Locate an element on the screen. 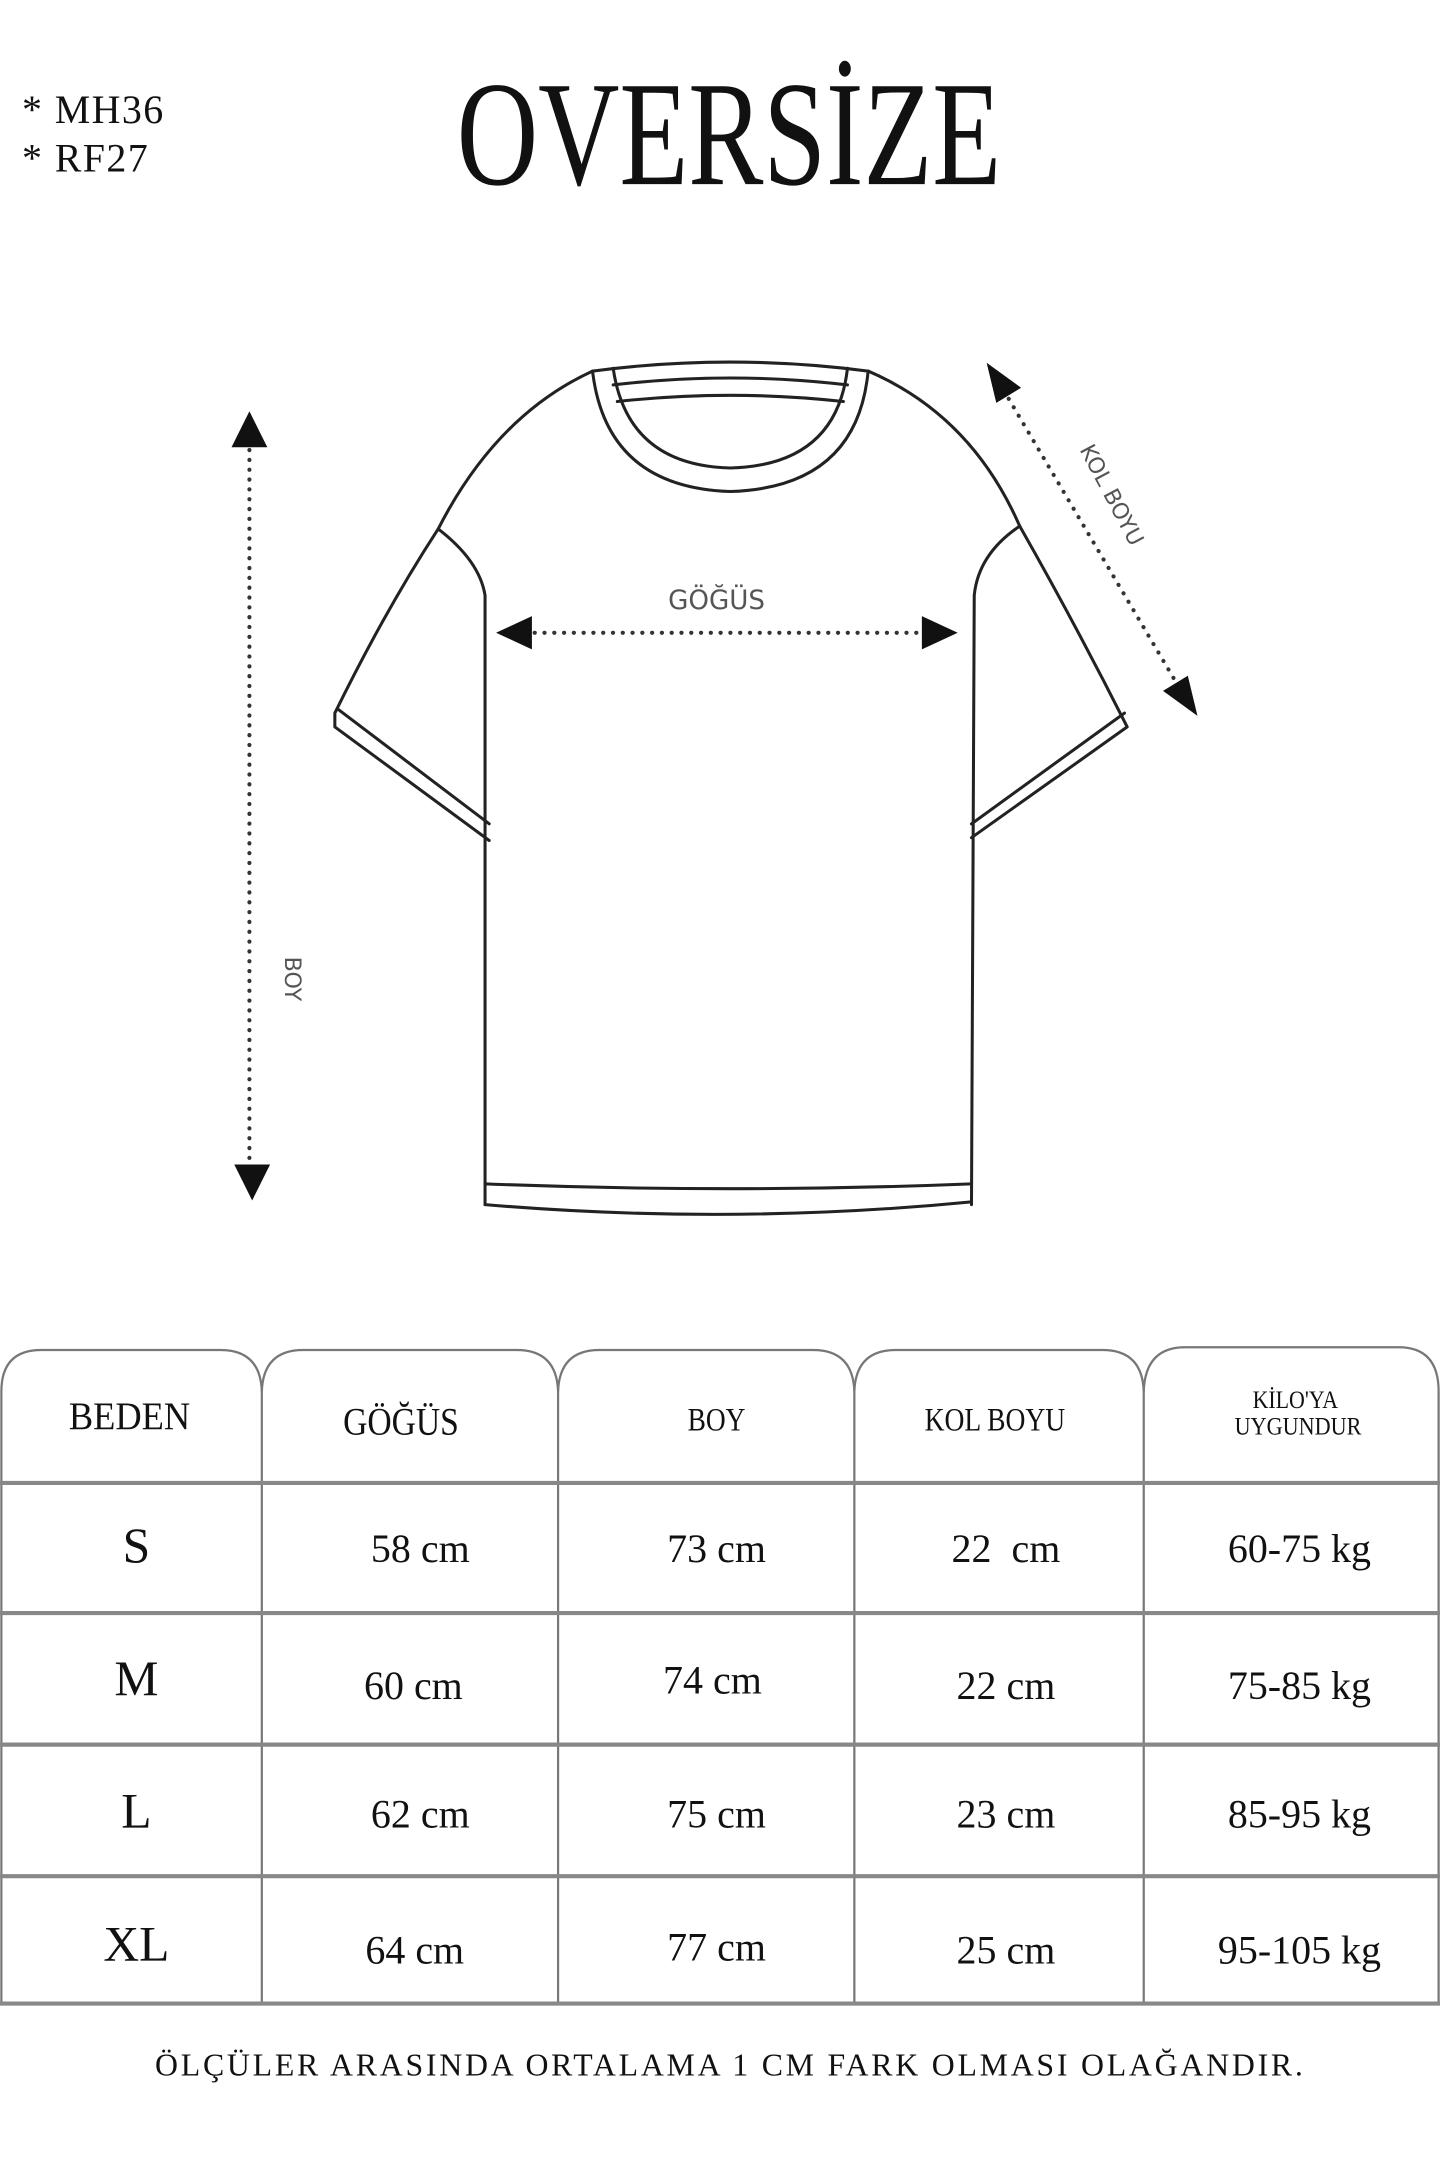 The image size is (1440, 2160). length-arrow is located at coordinates (251, 806).